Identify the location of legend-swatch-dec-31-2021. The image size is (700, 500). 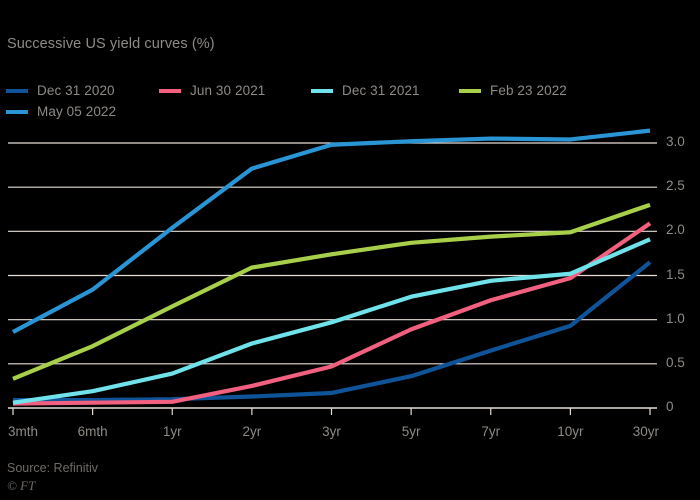
(322, 90).